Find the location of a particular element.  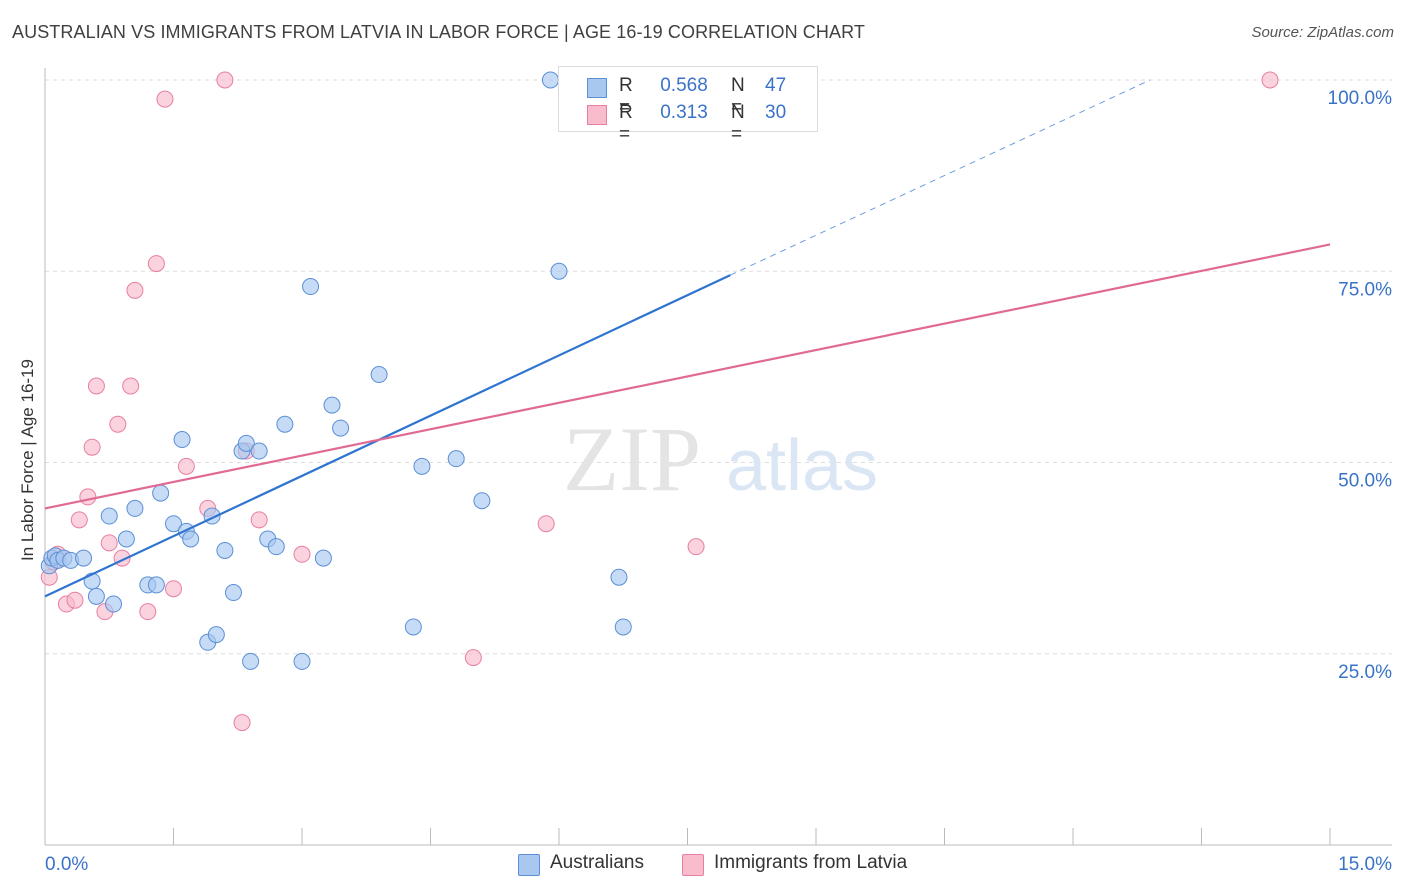

zipatlas-watermark: ZIP atlas is located at coordinates (720, 459).